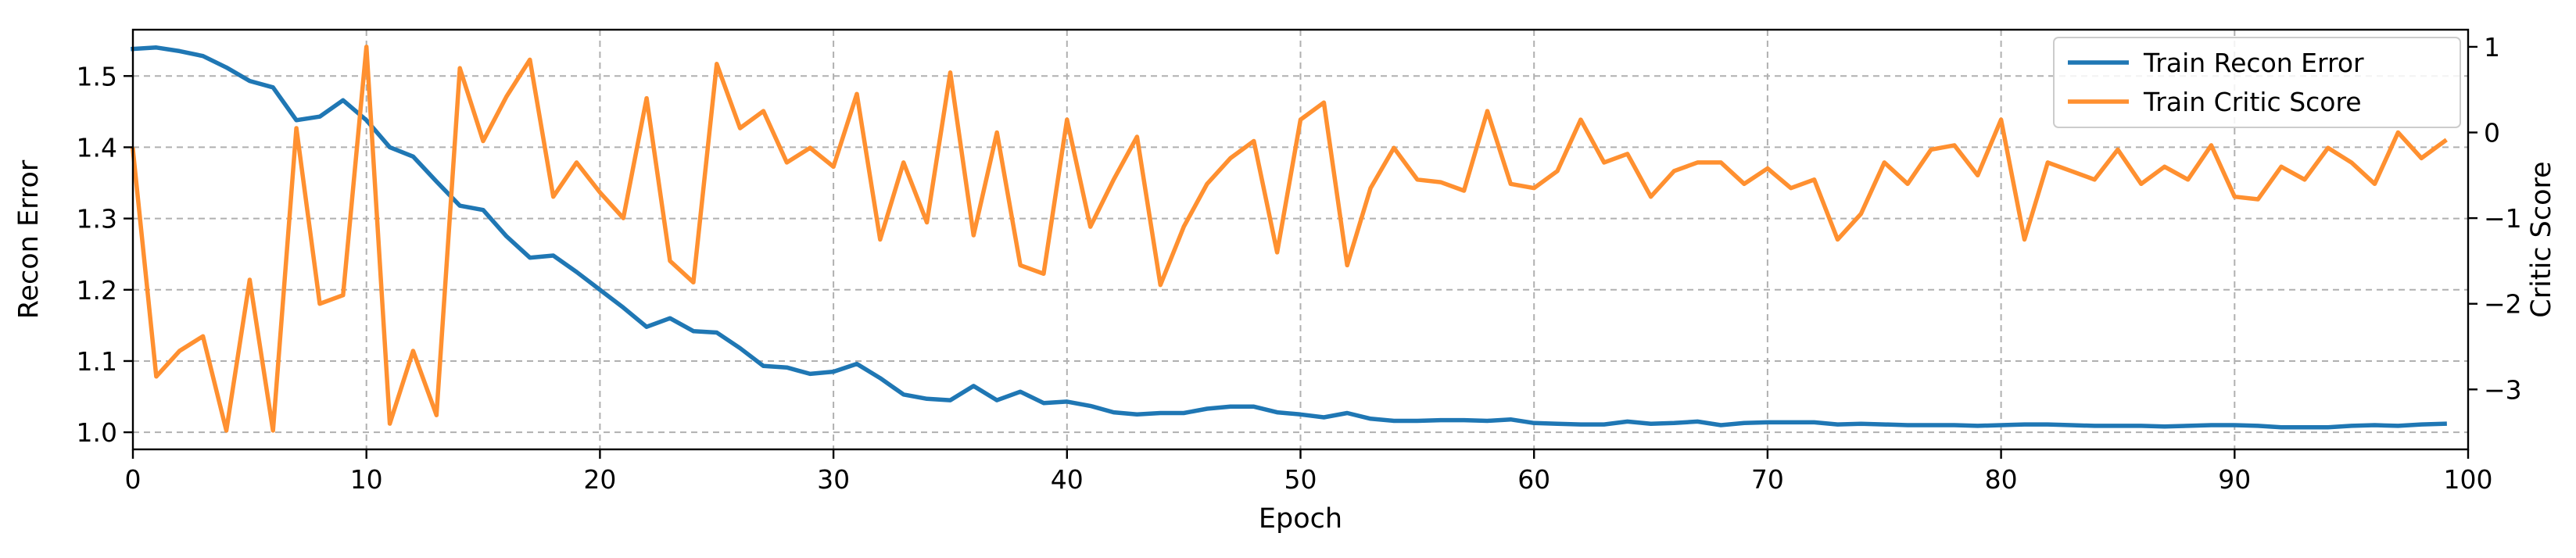 The image size is (2576, 558). What do you see at coordinates (133, 479) in the screenshot?
I see `x-tick-label: 0` at bounding box center [133, 479].